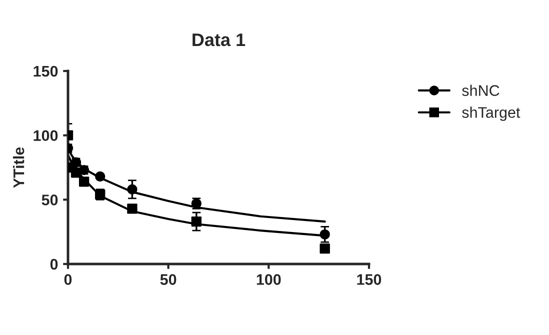  Describe the element at coordinates (18, 167) in the screenshot. I see `y-axis-title: YTitle` at that location.